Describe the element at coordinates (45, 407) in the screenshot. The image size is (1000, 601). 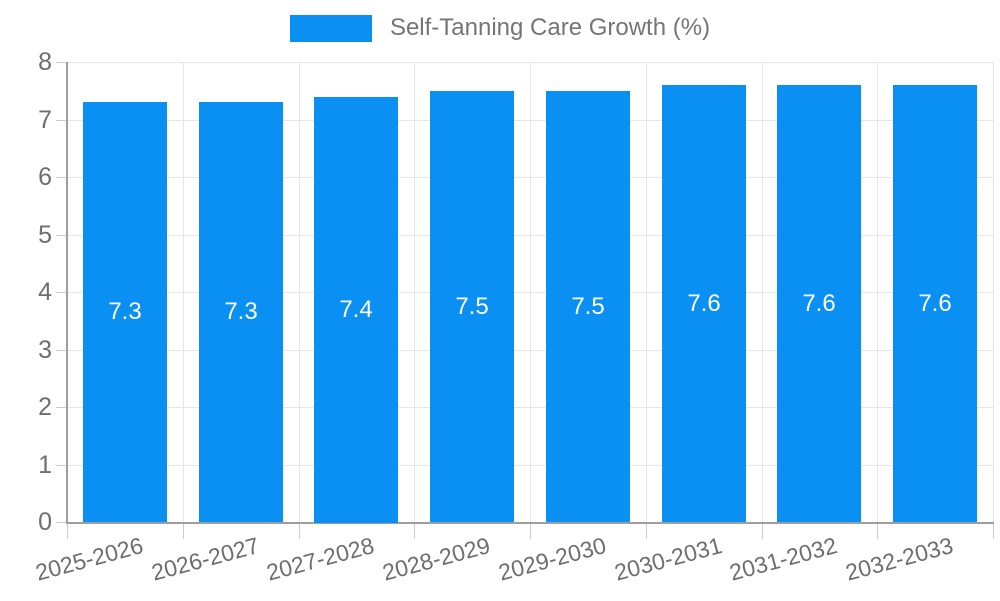
I see `y-axis-label: 2` at that location.